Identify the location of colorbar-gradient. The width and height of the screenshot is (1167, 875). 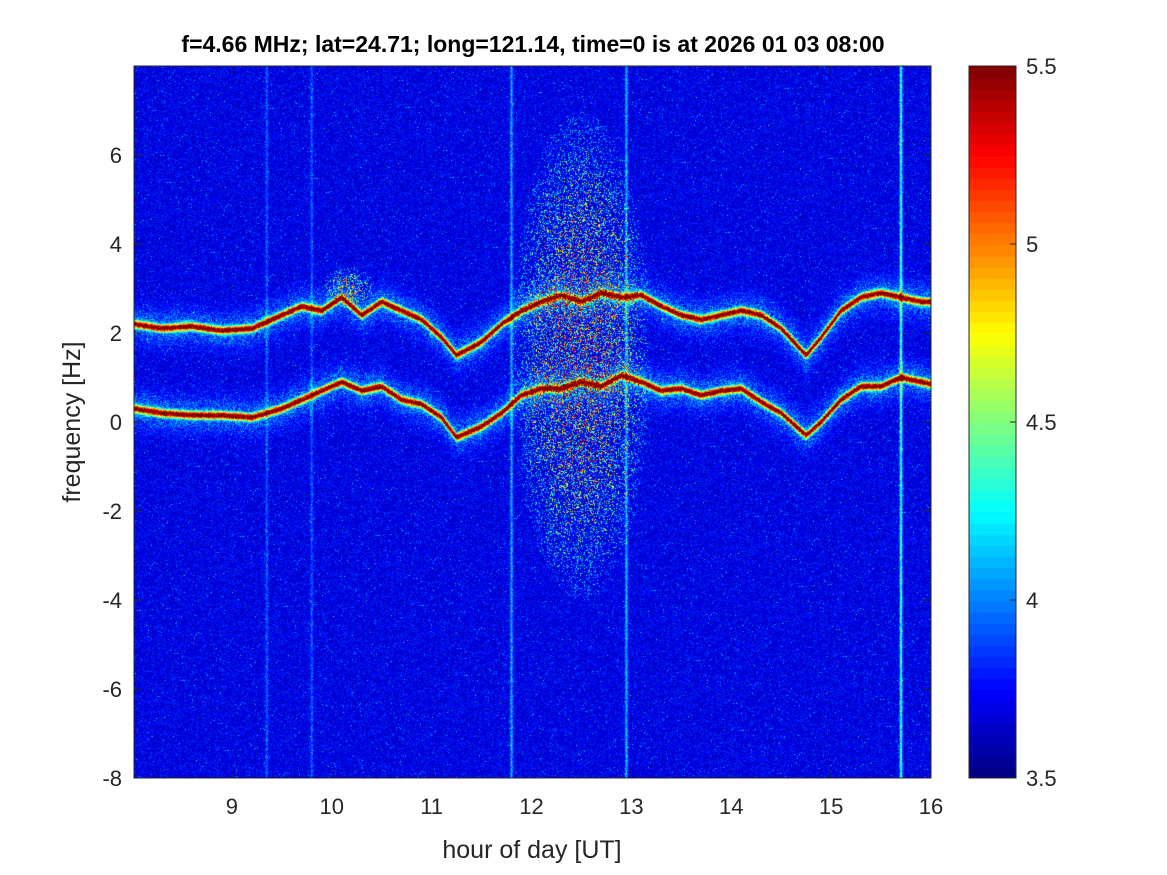
(992, 422).